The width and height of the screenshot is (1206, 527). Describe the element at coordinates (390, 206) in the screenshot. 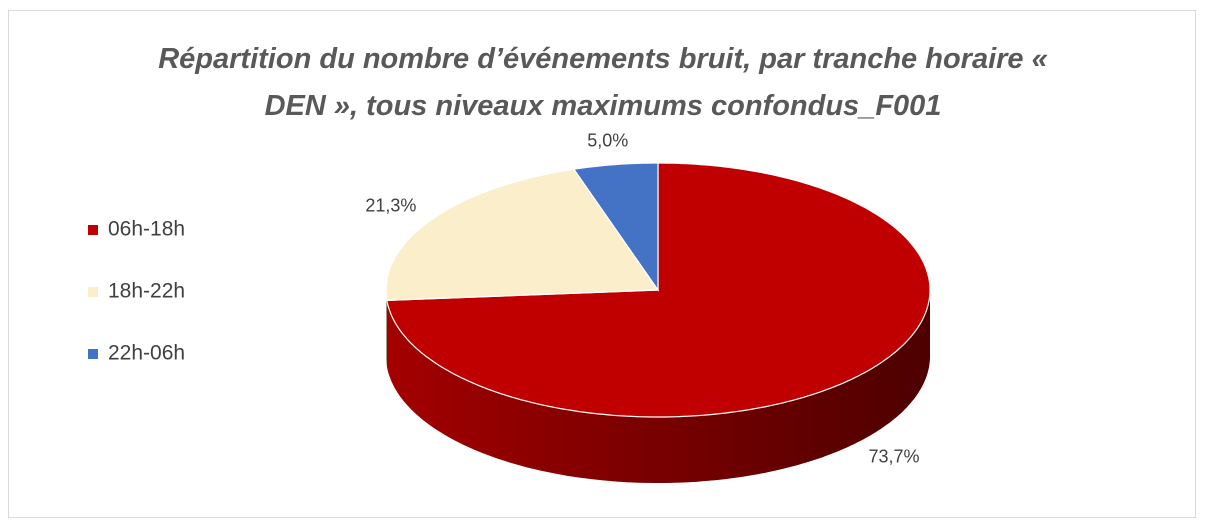

I see `data-label: 21,3%` at that location.